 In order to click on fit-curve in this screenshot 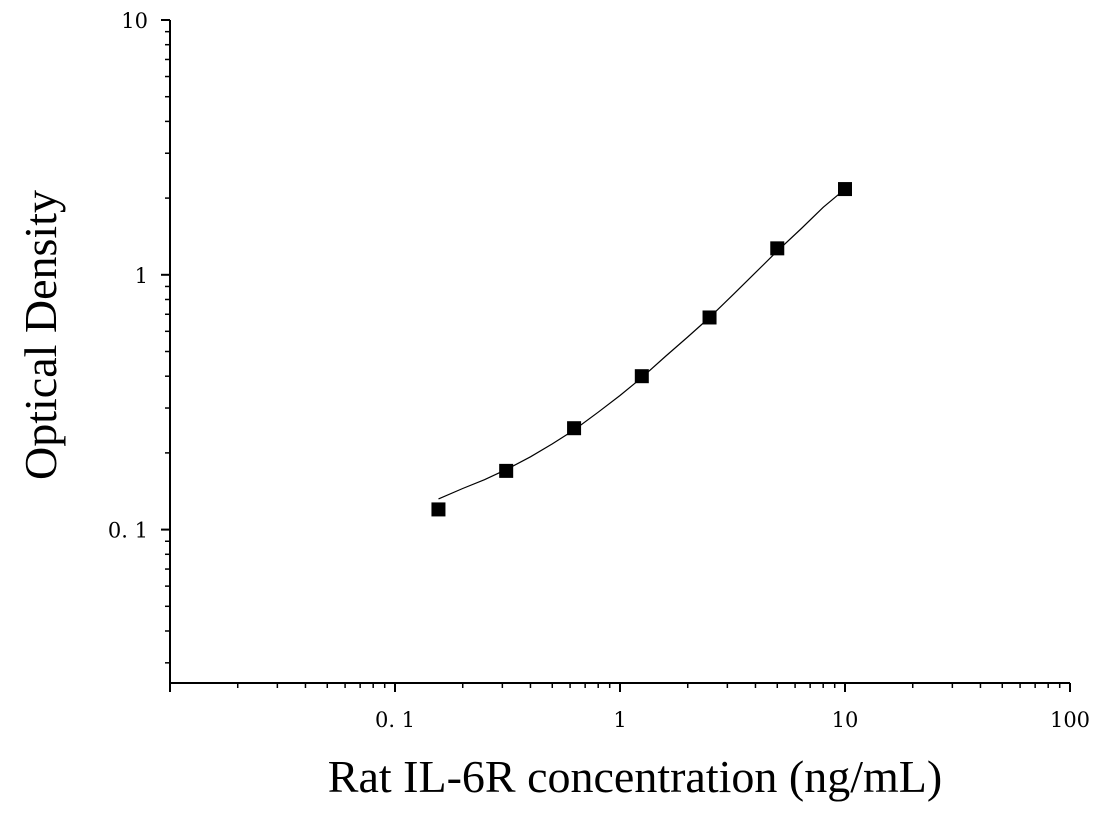, I will do `click(642, 344)`.